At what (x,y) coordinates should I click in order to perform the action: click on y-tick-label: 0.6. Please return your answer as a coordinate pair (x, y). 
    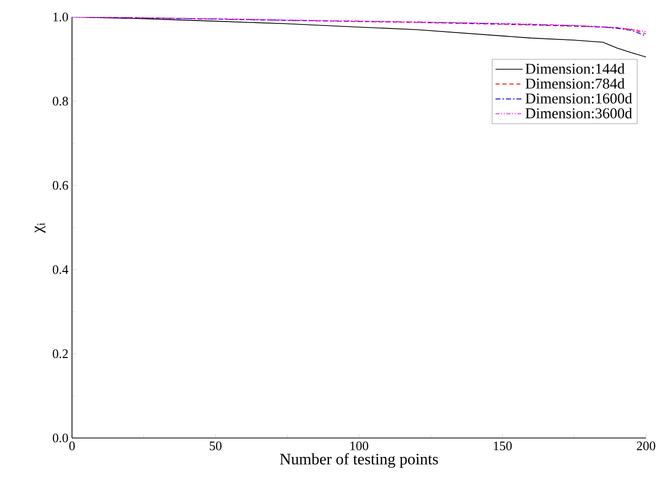
    Looking at the image, I should click on (60, 185).